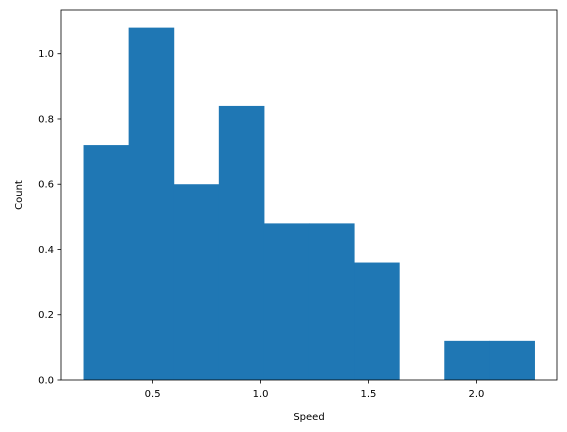  Describe the element at coordinates (261, 394) in the screenshot. I see `x-tick-label: 1.0` at that location.